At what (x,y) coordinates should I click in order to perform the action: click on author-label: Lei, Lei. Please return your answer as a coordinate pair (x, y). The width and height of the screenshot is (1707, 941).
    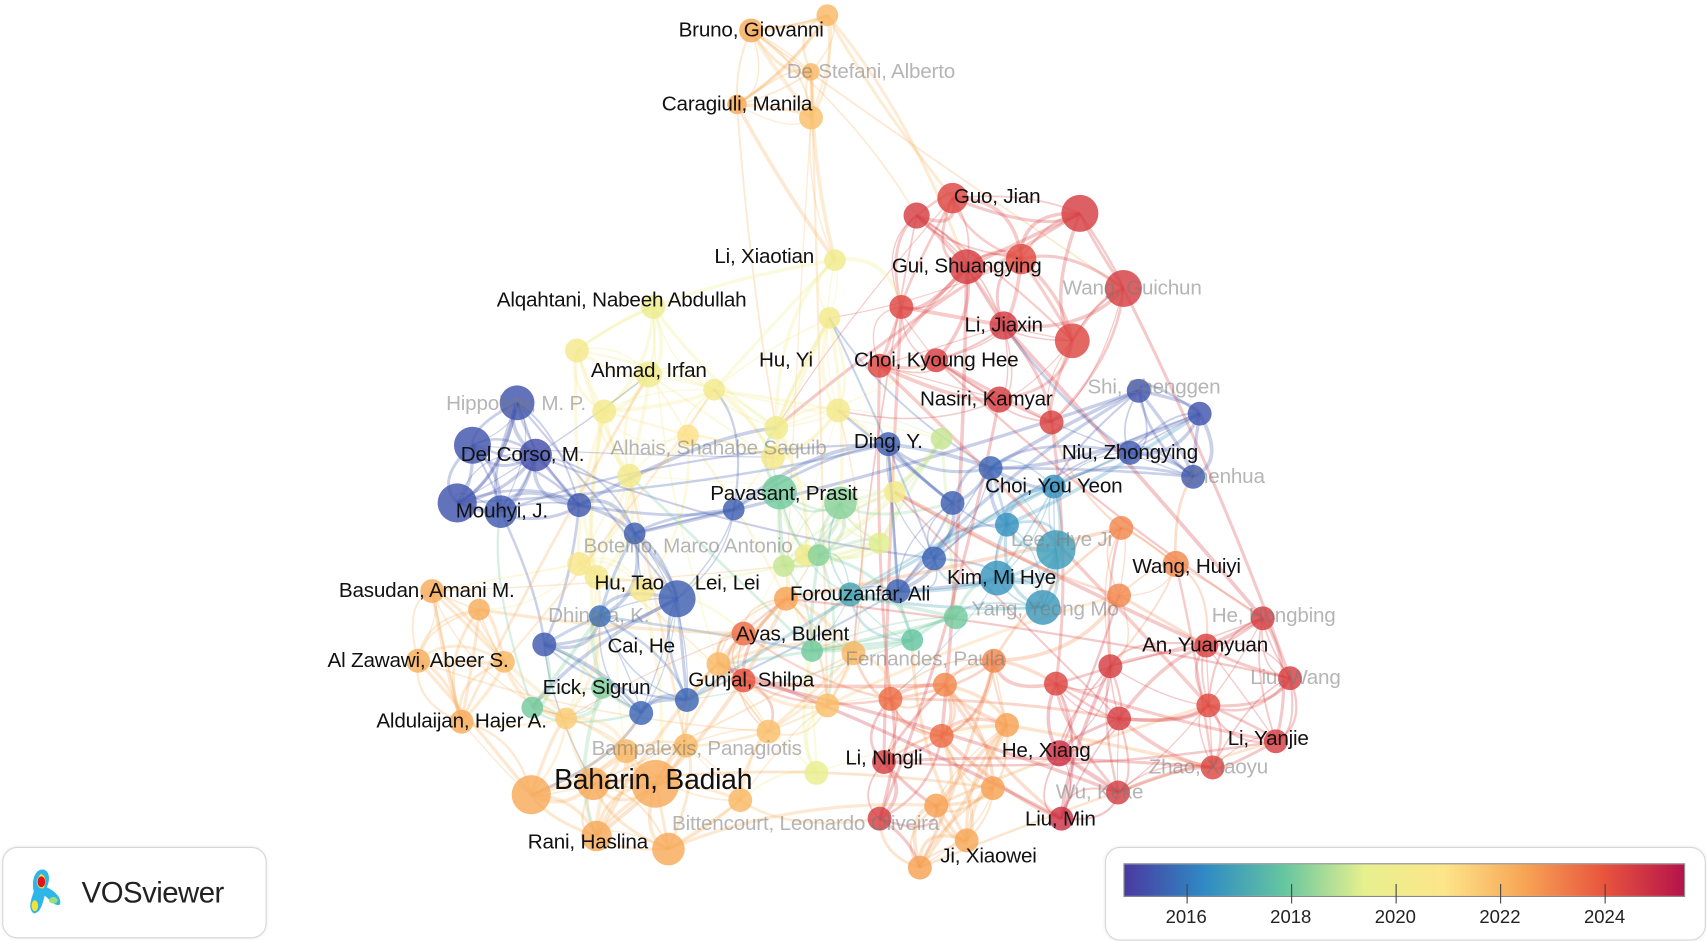
    Looking at the image, I should click on (727, 583).